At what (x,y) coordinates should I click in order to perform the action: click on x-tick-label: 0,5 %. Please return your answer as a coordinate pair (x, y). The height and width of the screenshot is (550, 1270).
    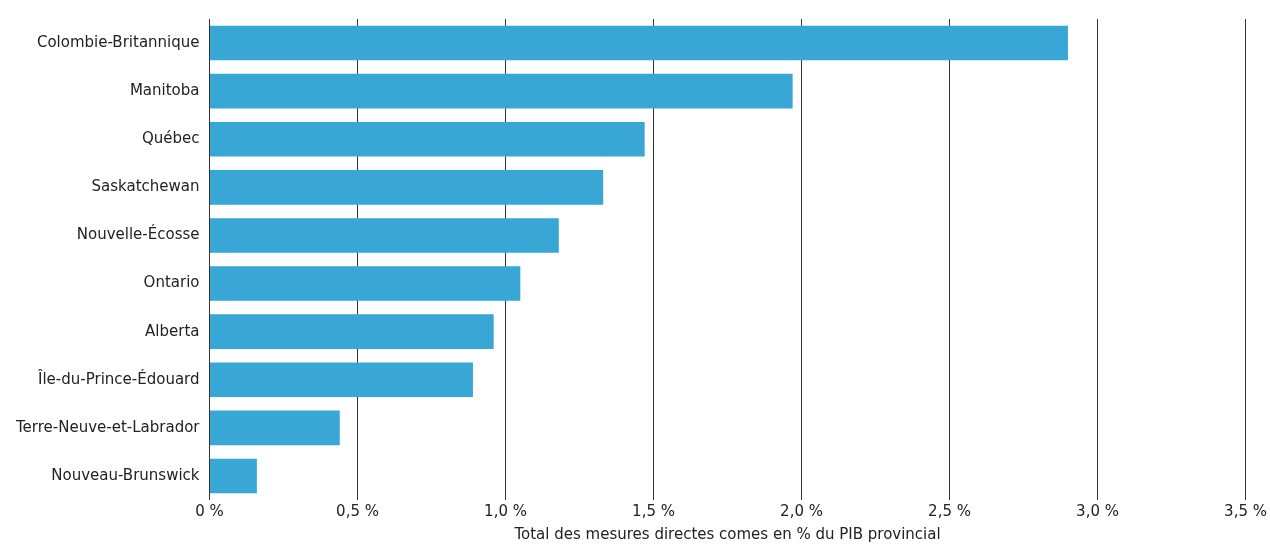
    Looking at the image, I should click on (357, 510).